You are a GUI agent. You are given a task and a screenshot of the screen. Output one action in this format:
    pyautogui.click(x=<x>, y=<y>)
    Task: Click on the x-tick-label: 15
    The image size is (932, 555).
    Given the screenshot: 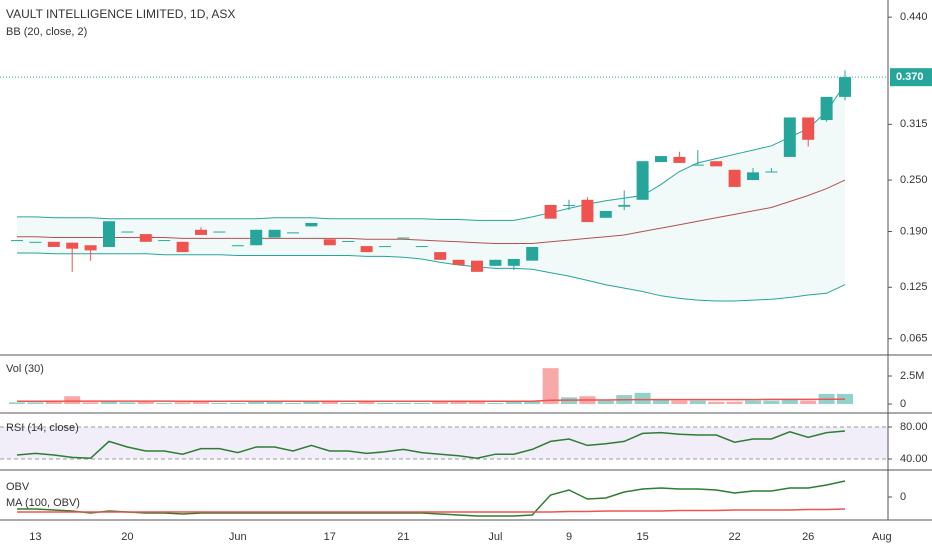 What is the action you would take?
    pyautogui.click(x=642, y=537)
    